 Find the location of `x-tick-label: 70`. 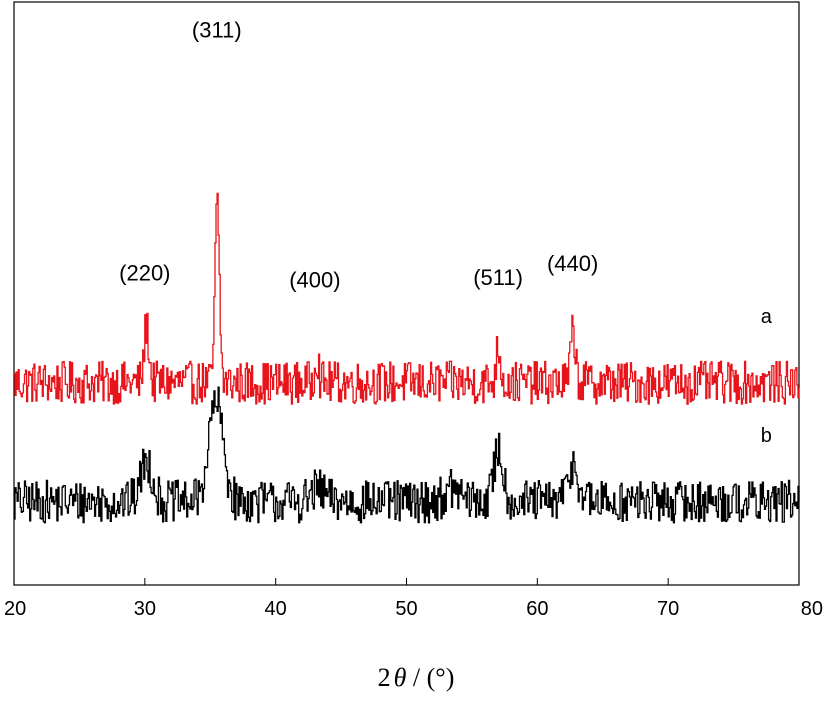

x-tick-label: 70 is located at coordinates (668, 609).